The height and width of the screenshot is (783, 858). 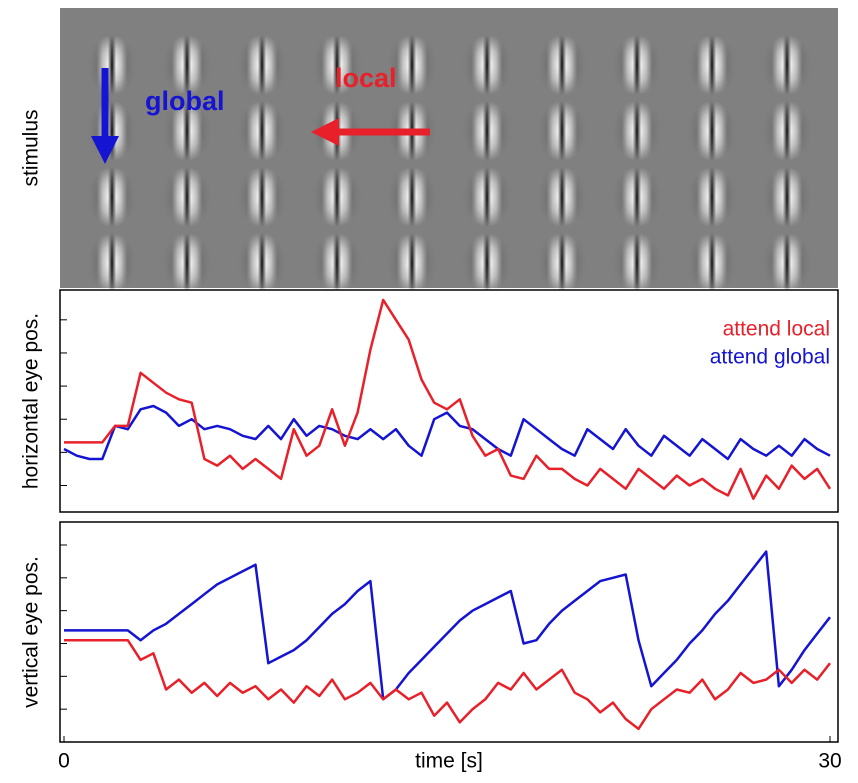 What do you see at coordinates (31, 147) in the screenshot?
I see `stimulus-label: stimulus` at bounding box center [31, 147].